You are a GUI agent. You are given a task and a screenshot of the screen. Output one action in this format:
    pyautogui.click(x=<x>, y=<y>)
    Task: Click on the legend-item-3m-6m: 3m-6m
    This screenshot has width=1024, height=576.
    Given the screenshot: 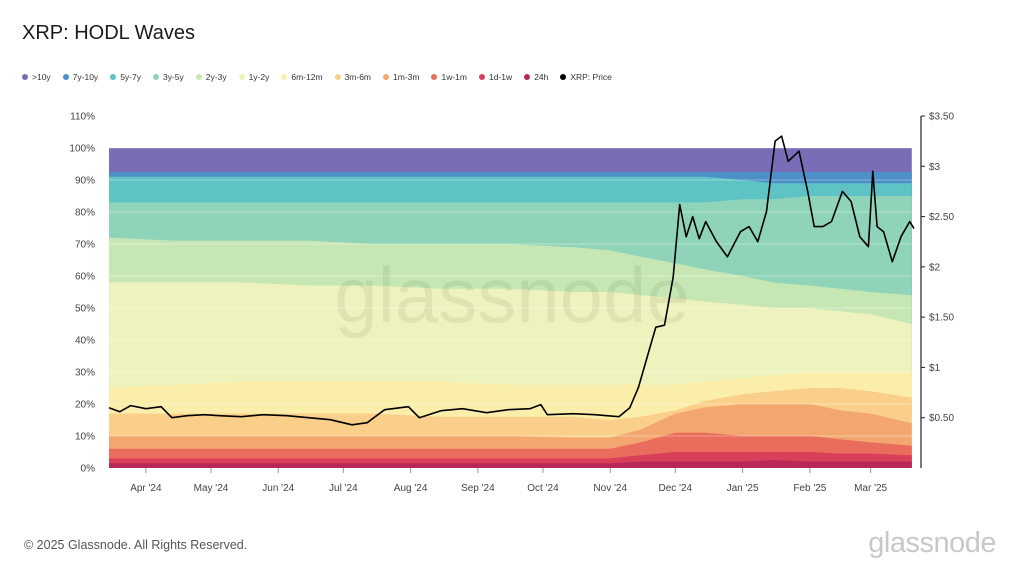 What is the action you would take?
    pyautogui.click(x=353, y=77)
    